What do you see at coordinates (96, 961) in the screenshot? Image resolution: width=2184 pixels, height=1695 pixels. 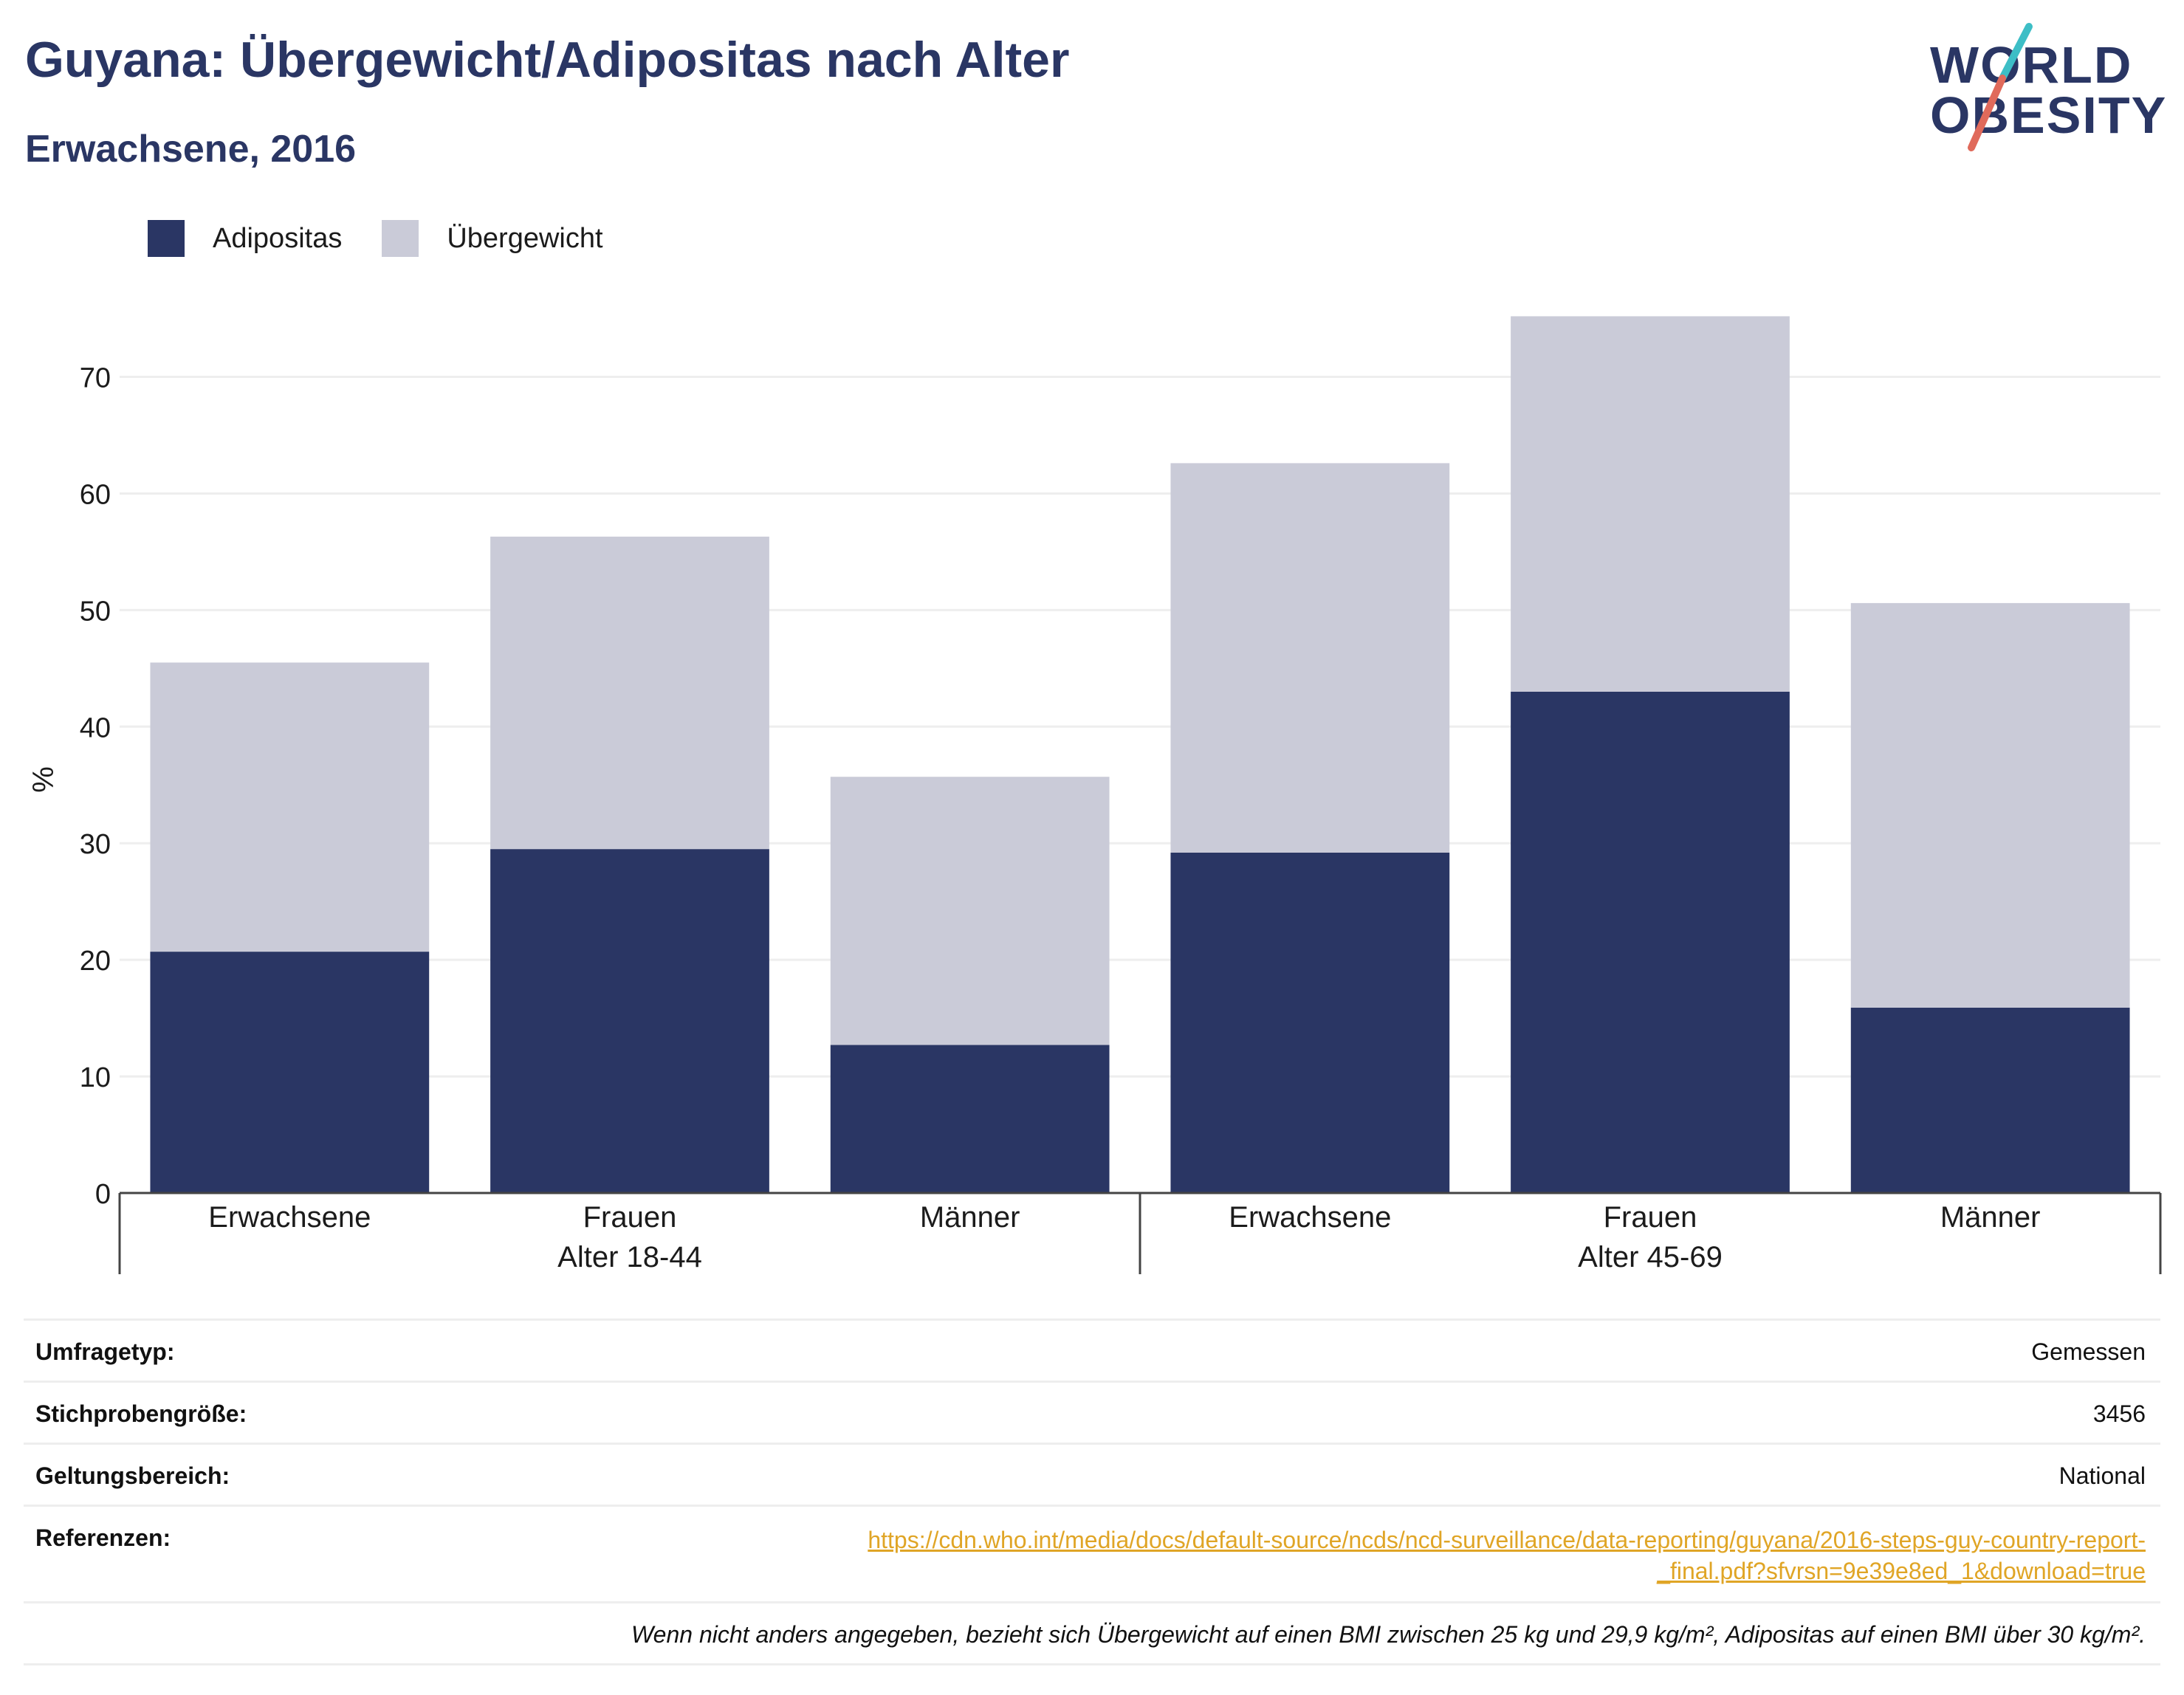 I see `y-tick-label: 20` at bounding box center [96, 961].